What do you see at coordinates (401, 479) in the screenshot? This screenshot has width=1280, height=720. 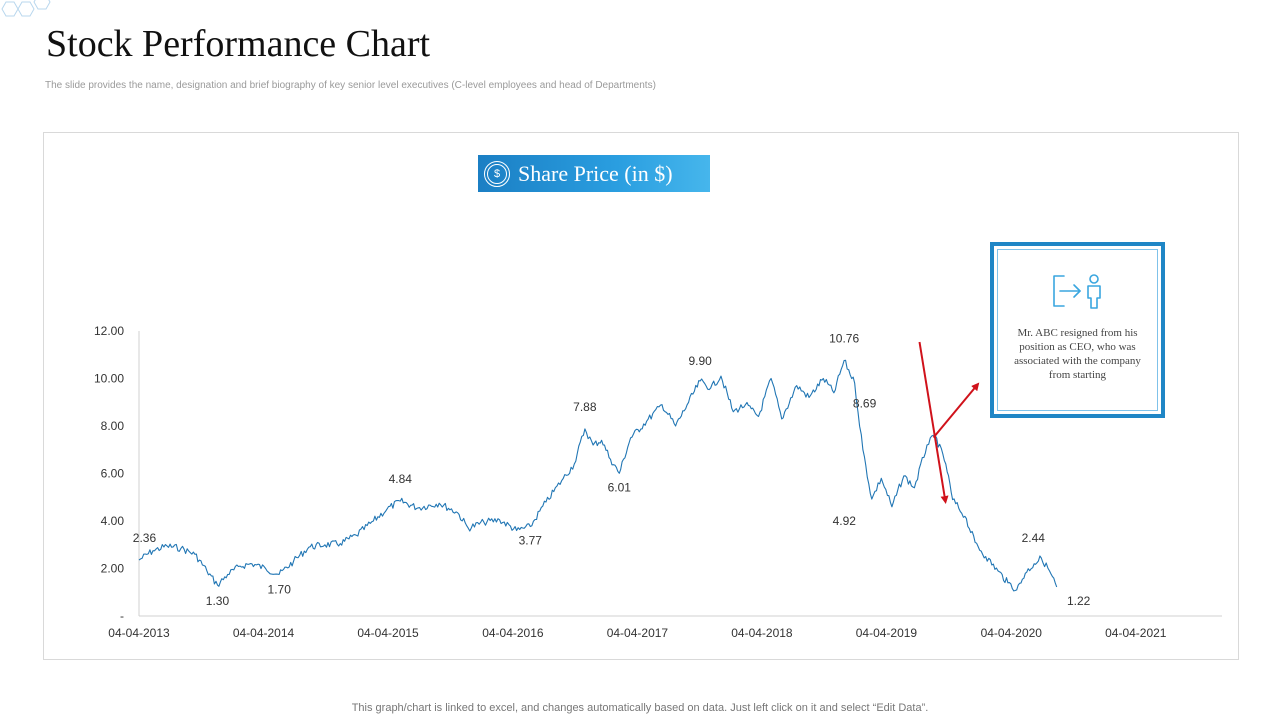 I see `data-label: 4.84` at bounding box center [401, 479].